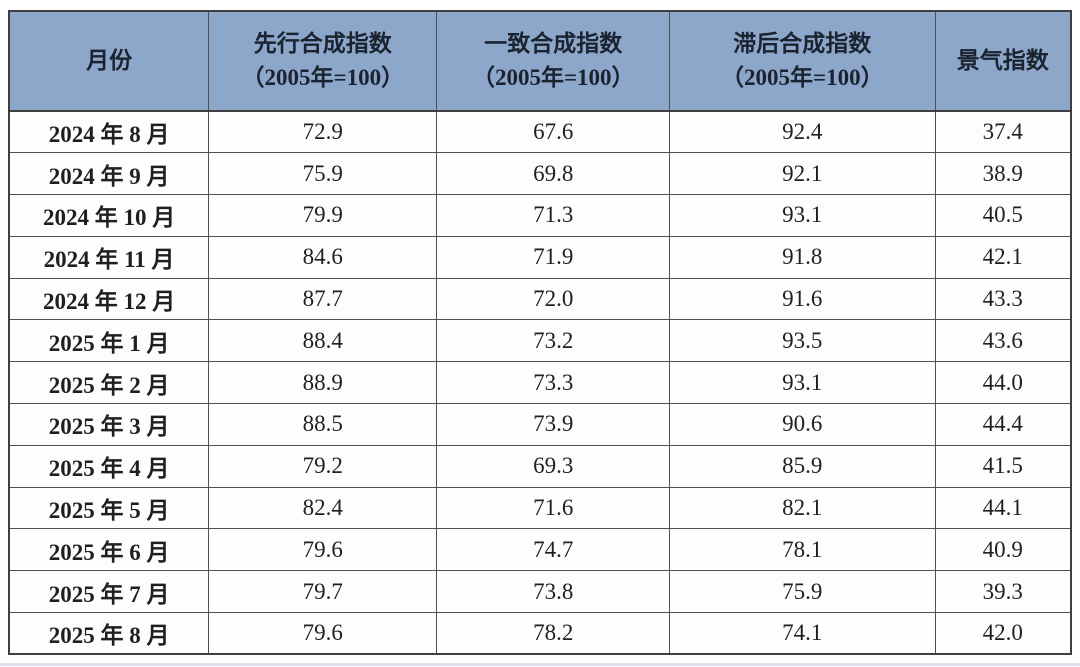 This screenshot has height=667, width=1080. What do you see at coordinates (1003, 592) in the screenshot?
I see `value-cell: 39.3` at bounding box center [1003, 592].